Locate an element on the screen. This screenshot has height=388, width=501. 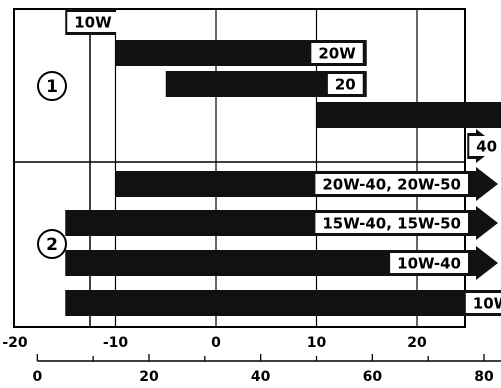
group1-grade-3-bar is located at coordinates (408, 115).